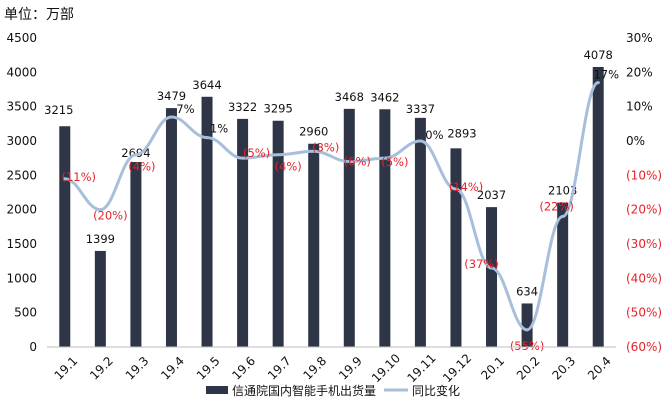 The width and height of the screenshot is (668, 412). What do you see at coordinates (562, 191) in the screenshot?
I see `bar-data-label: 2103` at bounding box center [562, 191].